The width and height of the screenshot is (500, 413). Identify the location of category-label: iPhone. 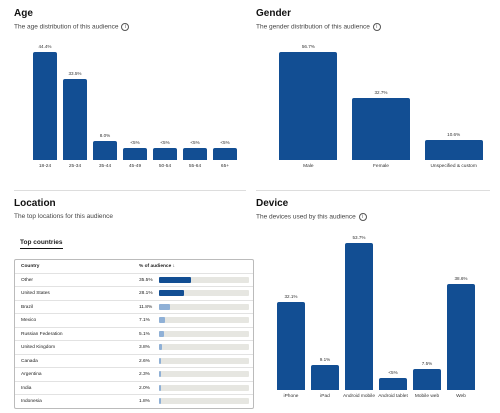
(291, 396).